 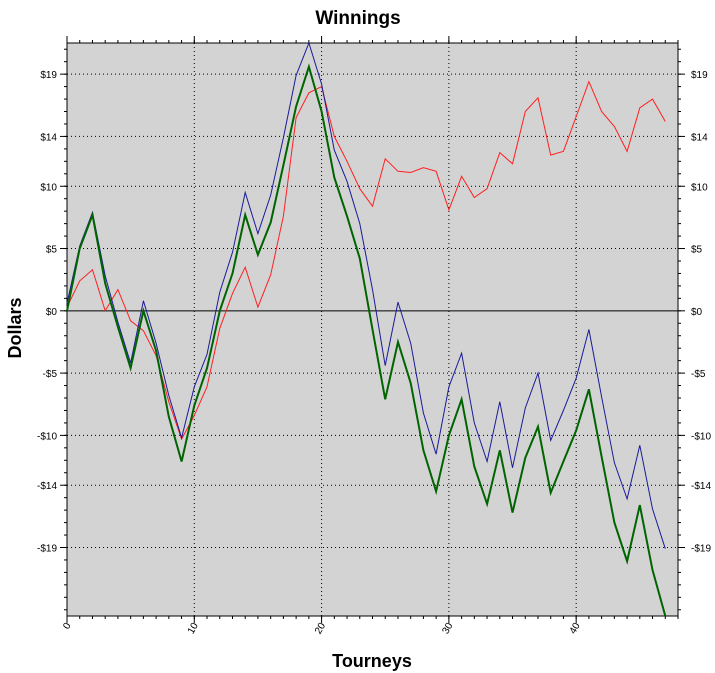 What do you see at coordinates (372, 661) in the screenshot?
I see `x-axis-title: Tourneys` at bounding box center [372, 661].